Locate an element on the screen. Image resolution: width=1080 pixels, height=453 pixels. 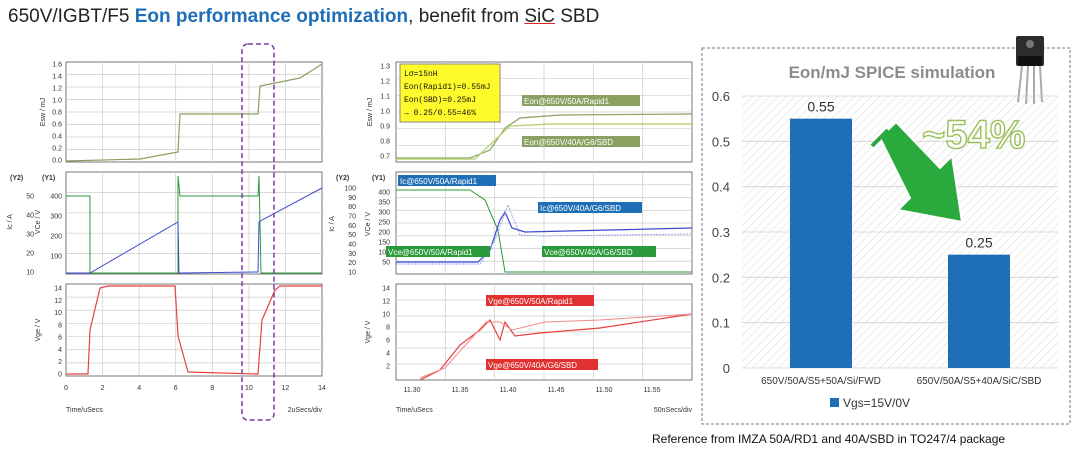
bar-y-tick-label: 0.5 is located at coordinates (721, 141).